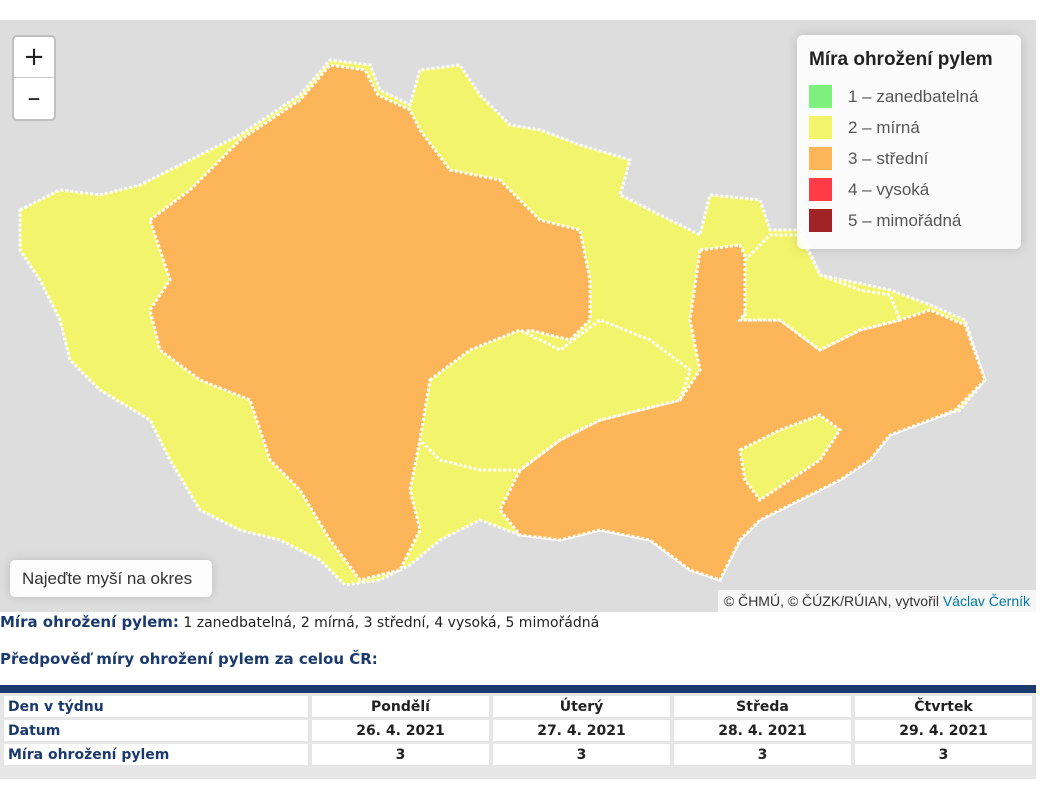  What do you see at coordinates (901, 59) in the screenshot?
I see `legend-title: Míra ohrožení pylem` at bounding box center [901, 59].